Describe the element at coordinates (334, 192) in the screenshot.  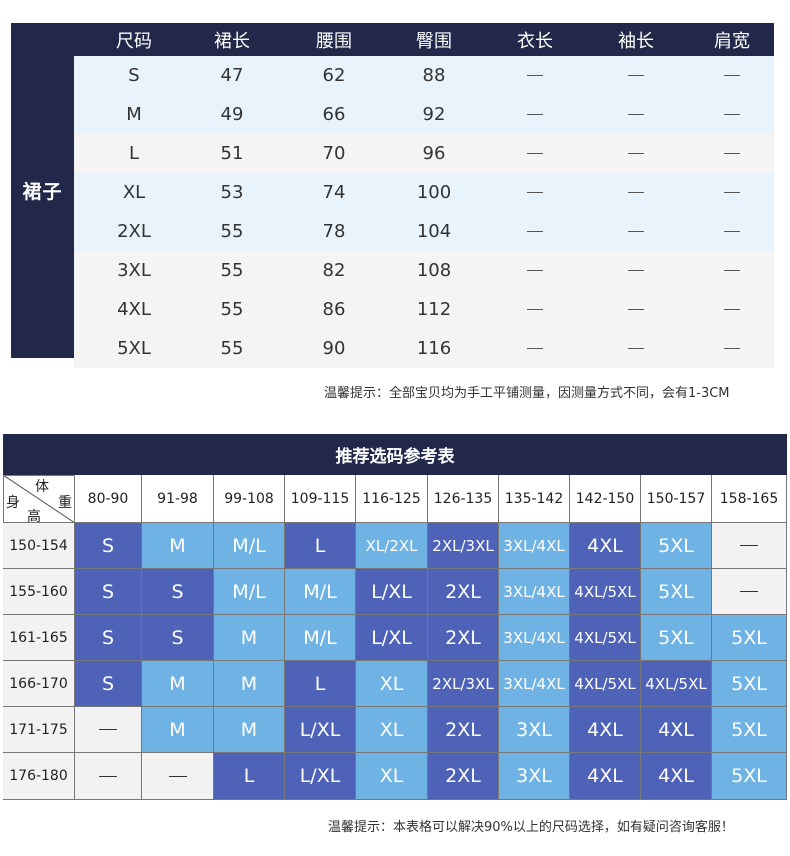
I see `size-value-cell: 74` at that location.